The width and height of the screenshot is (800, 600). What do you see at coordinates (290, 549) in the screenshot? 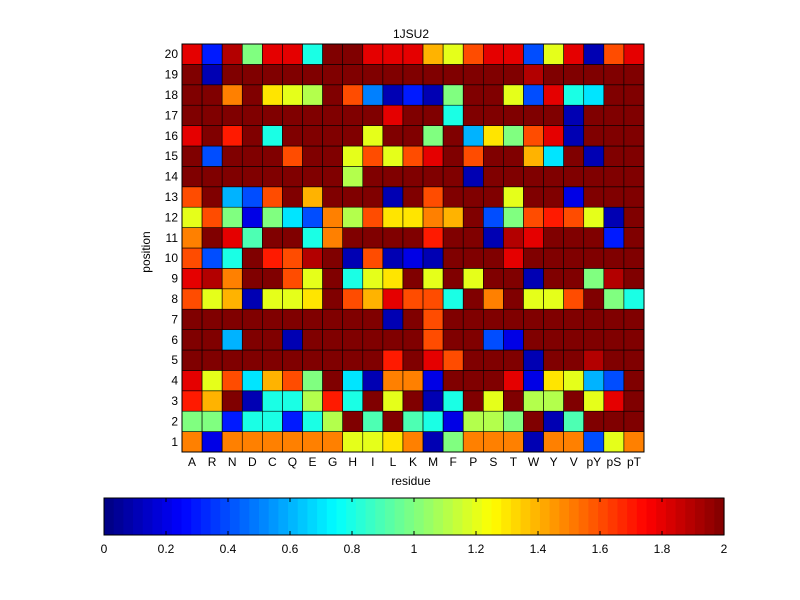
I see `colorbar-tick-label: 0.6` at bounding box center [290, 549].